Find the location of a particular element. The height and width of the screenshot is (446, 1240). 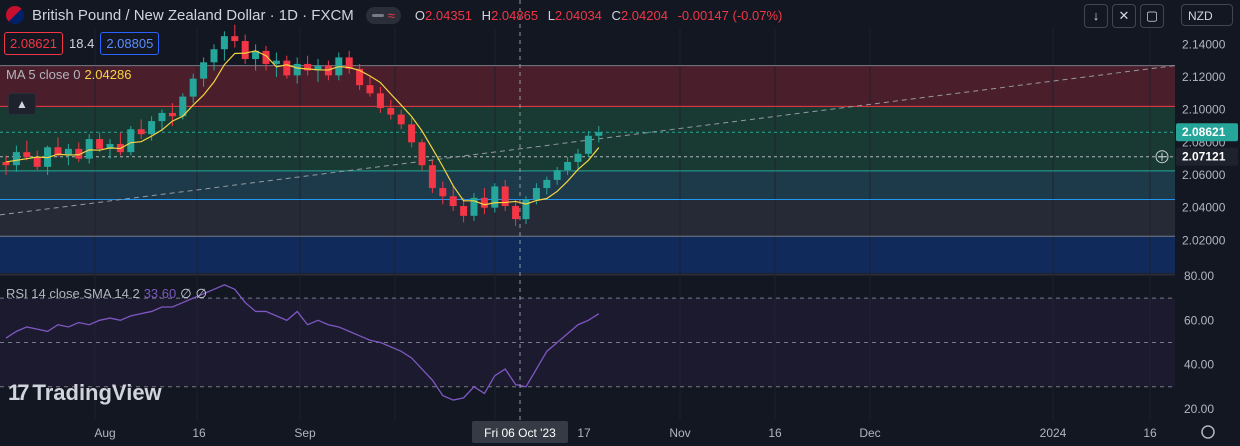

logo-mark: 17 is located at coordinates (19, 392).